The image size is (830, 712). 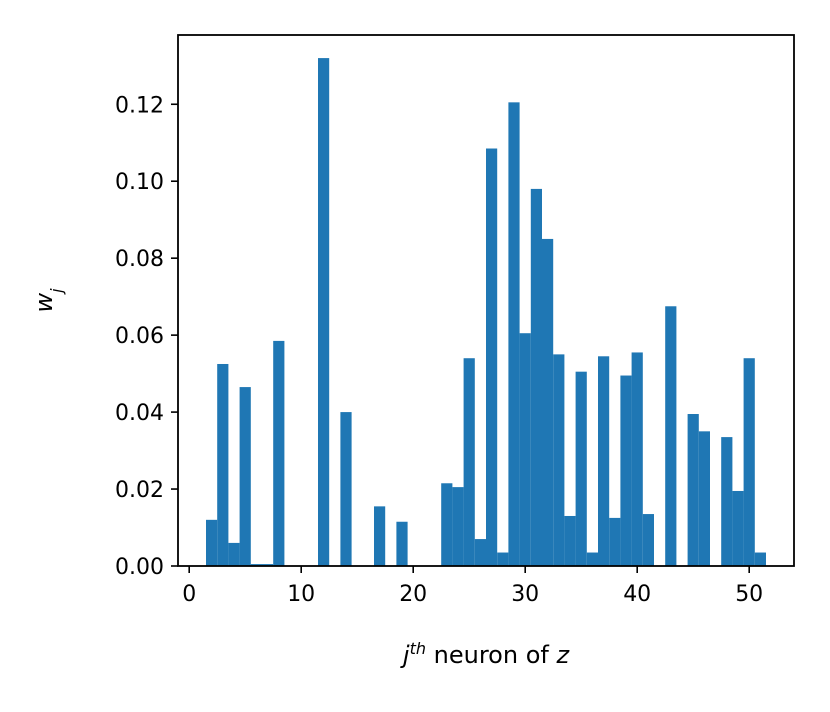 I want to click on y-tick-label: 0.02, so click(x=139, y=490).